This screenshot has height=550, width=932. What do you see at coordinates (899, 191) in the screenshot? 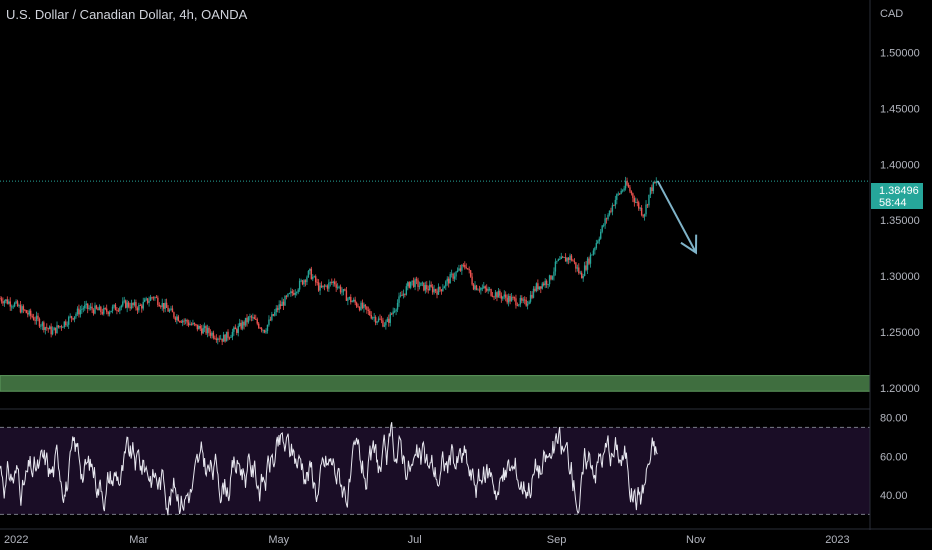
I see `last-price-value: 1.38496` at bounding box center [899, 191].